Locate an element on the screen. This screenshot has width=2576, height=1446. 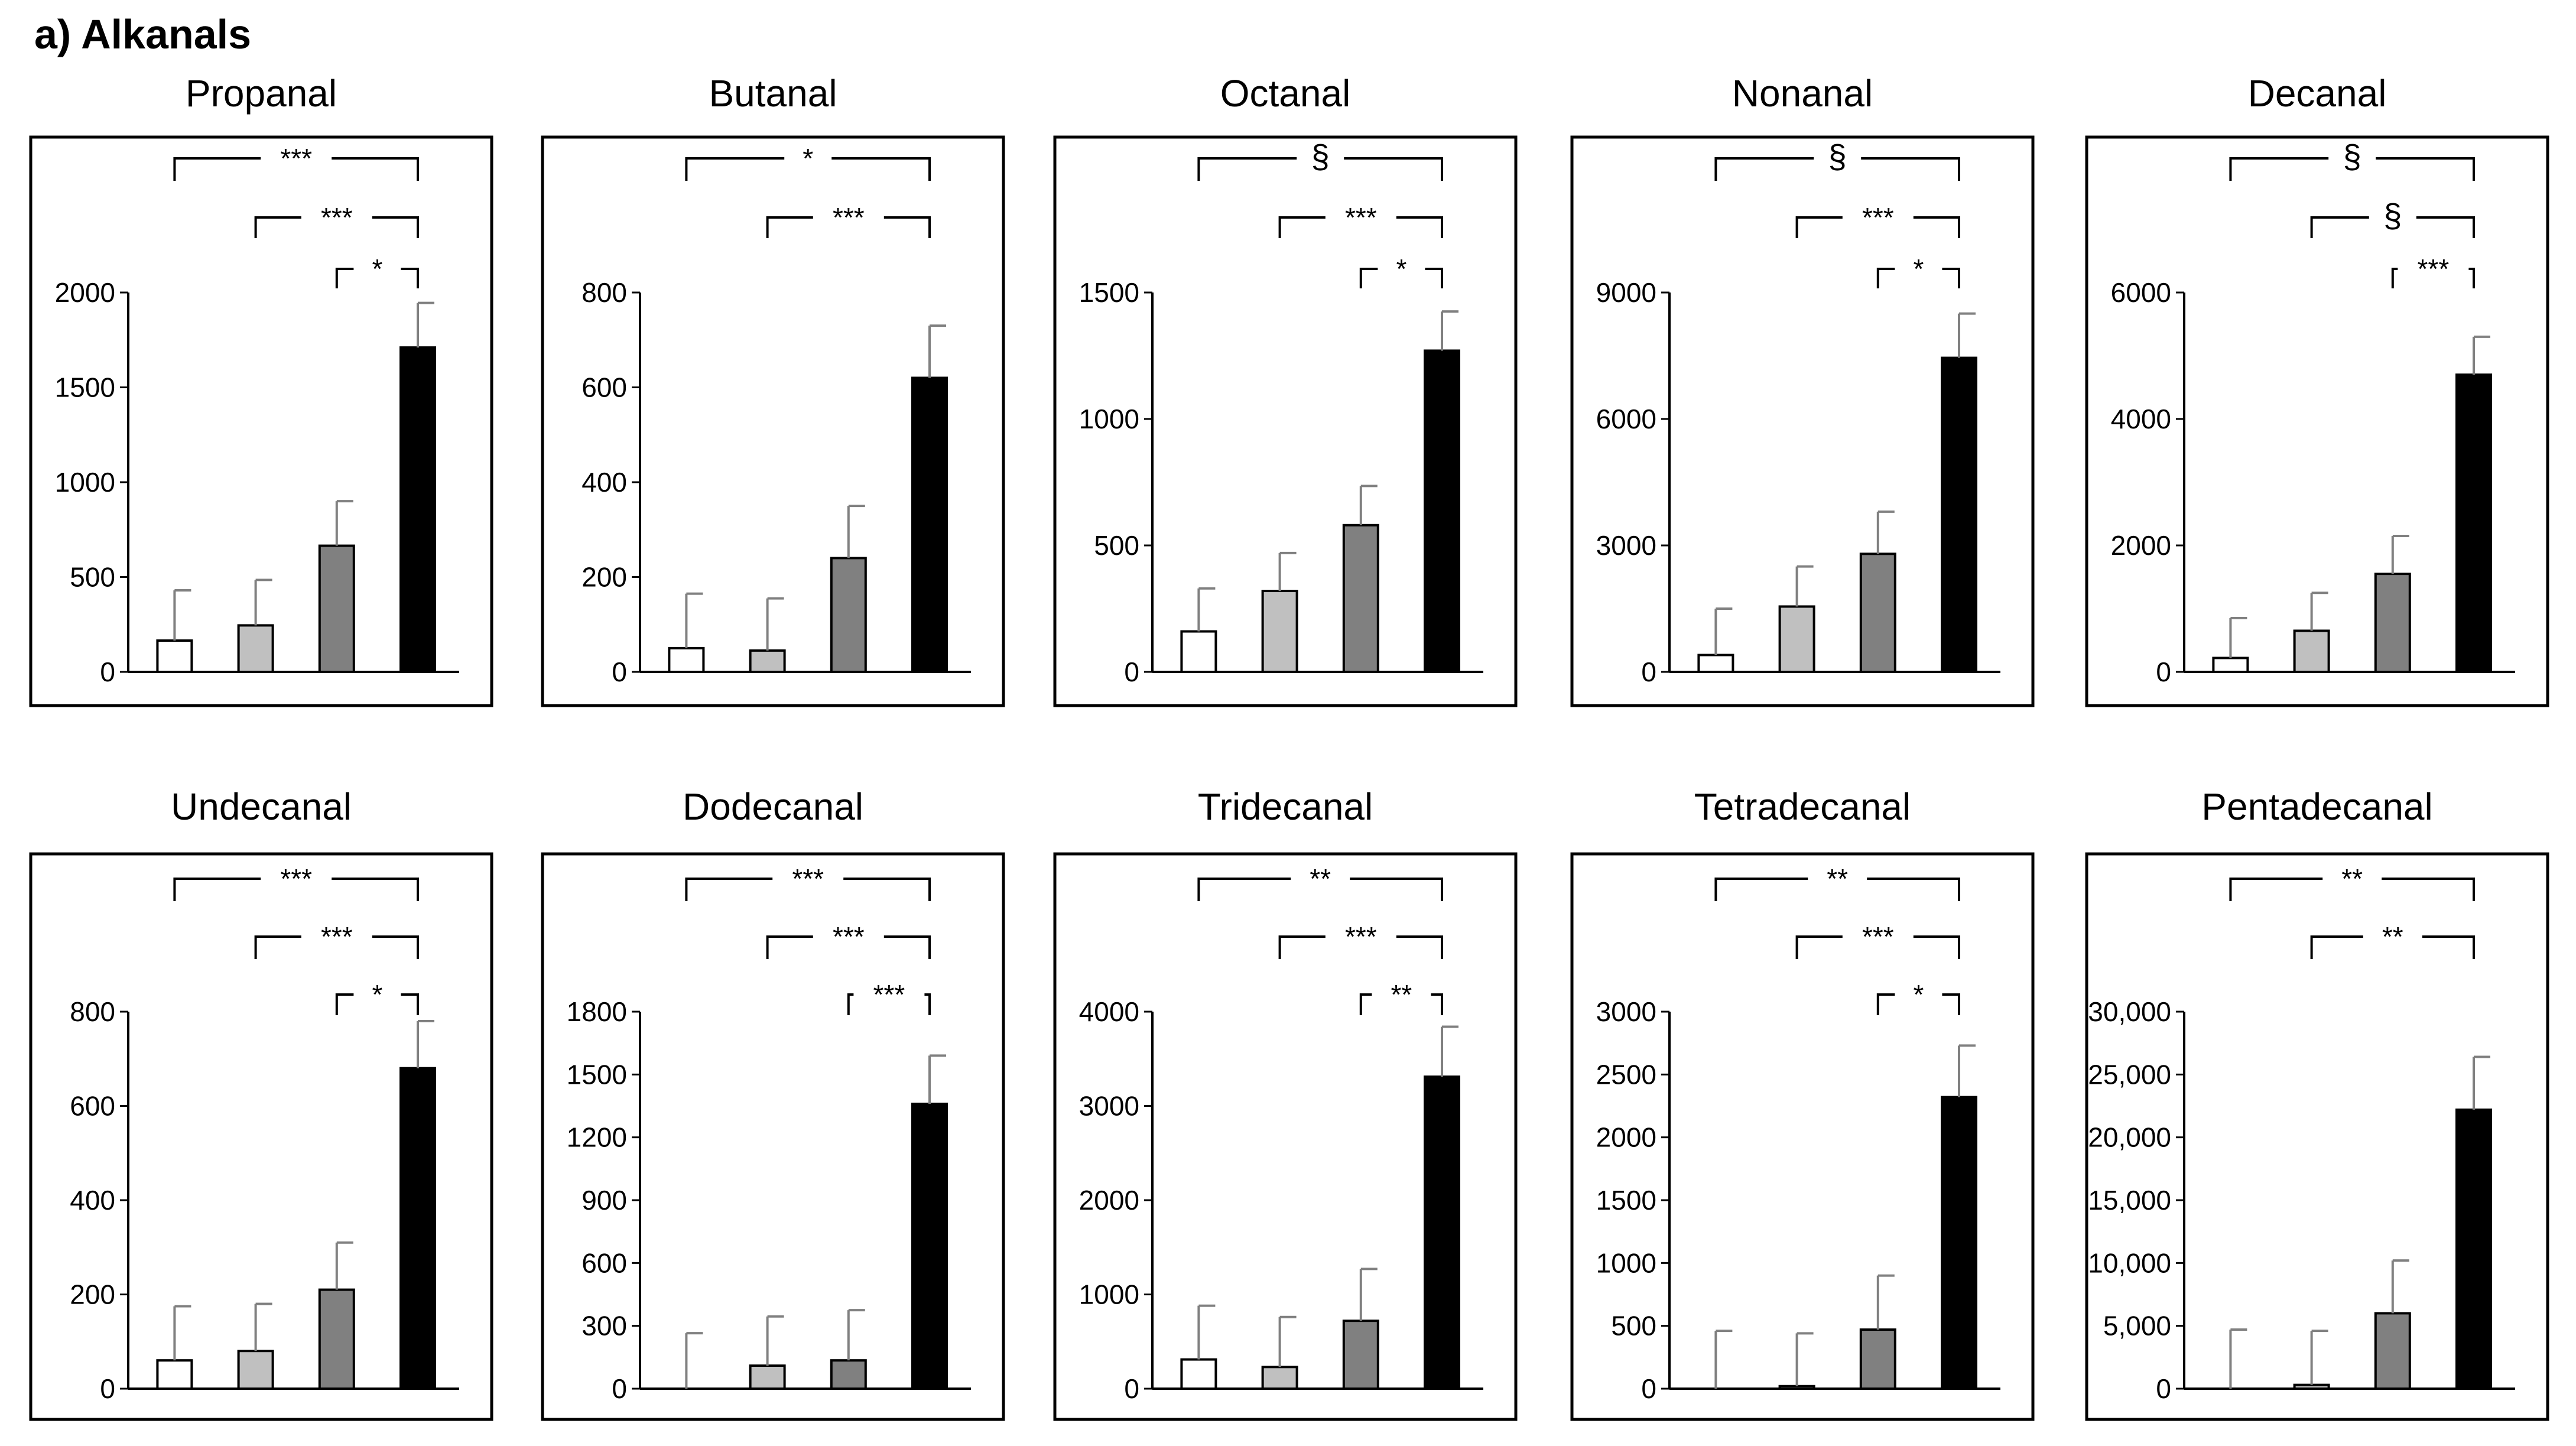
y-tick-label: 9000 is located at coordinates (1626, 292).